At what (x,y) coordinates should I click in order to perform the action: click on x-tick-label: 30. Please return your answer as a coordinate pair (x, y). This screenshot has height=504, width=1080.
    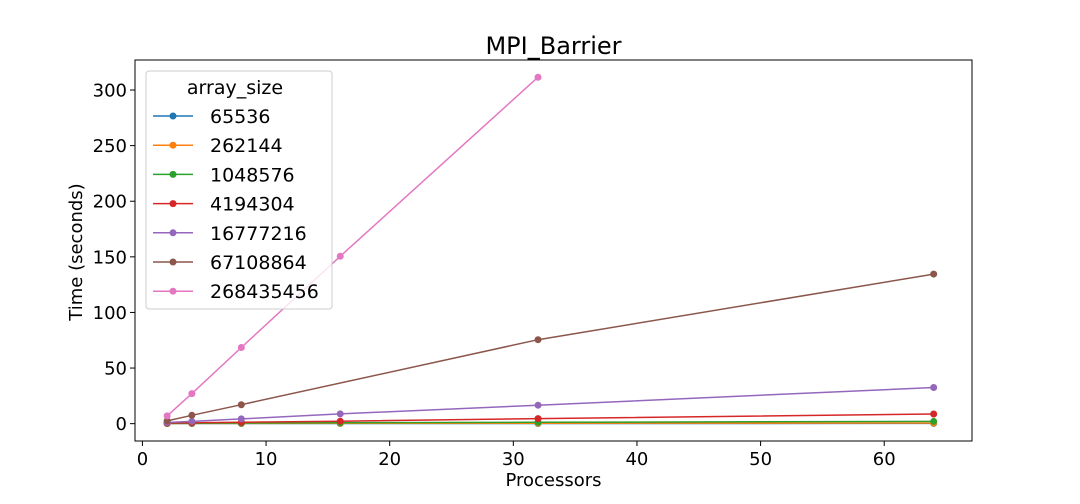
    Looking at the image, I should click on (513, 459).